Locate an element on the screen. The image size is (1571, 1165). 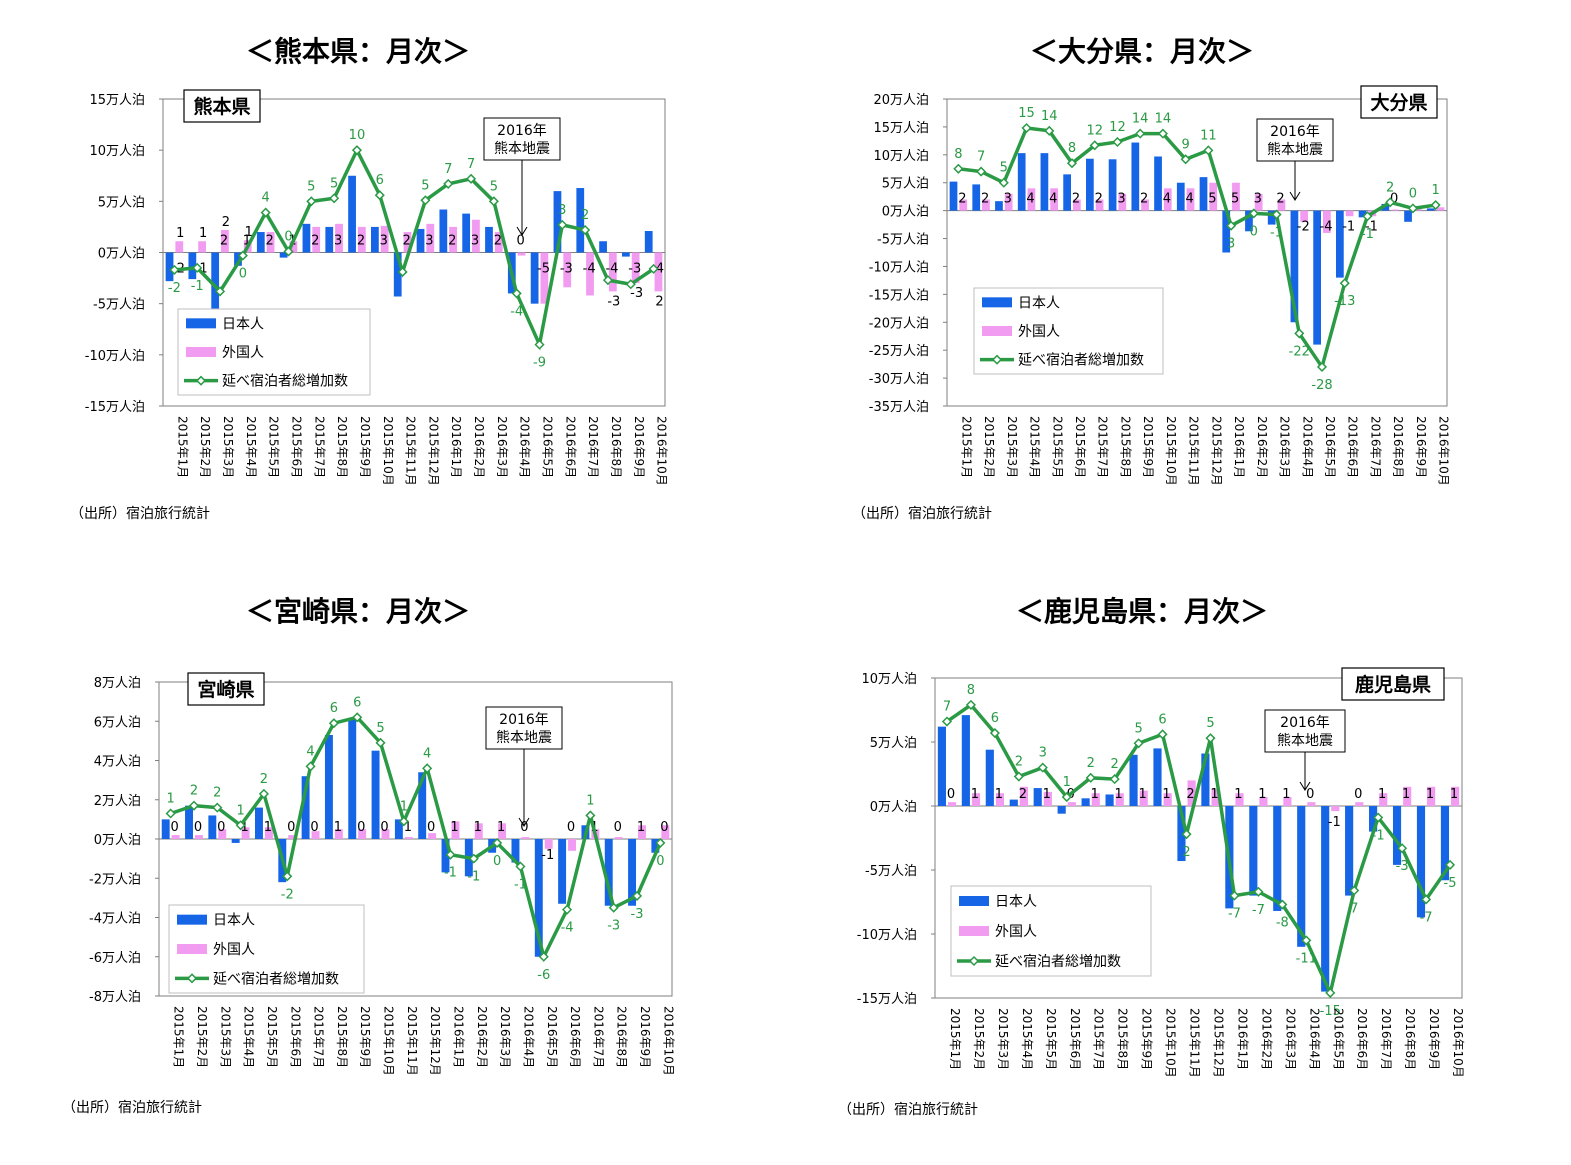
x-tick-label: 2015年1月 is located at coordinates (179, 1037).